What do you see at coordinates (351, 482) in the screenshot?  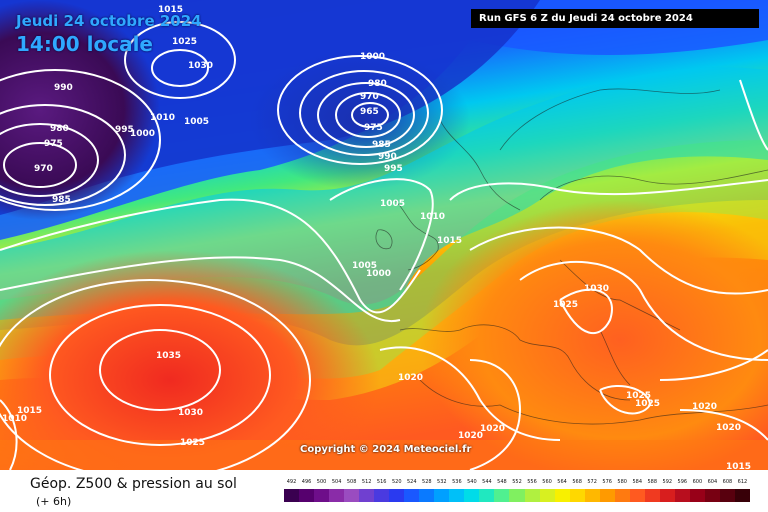 I see `scale-tick-label: 508` at bounding box center [351, 482].